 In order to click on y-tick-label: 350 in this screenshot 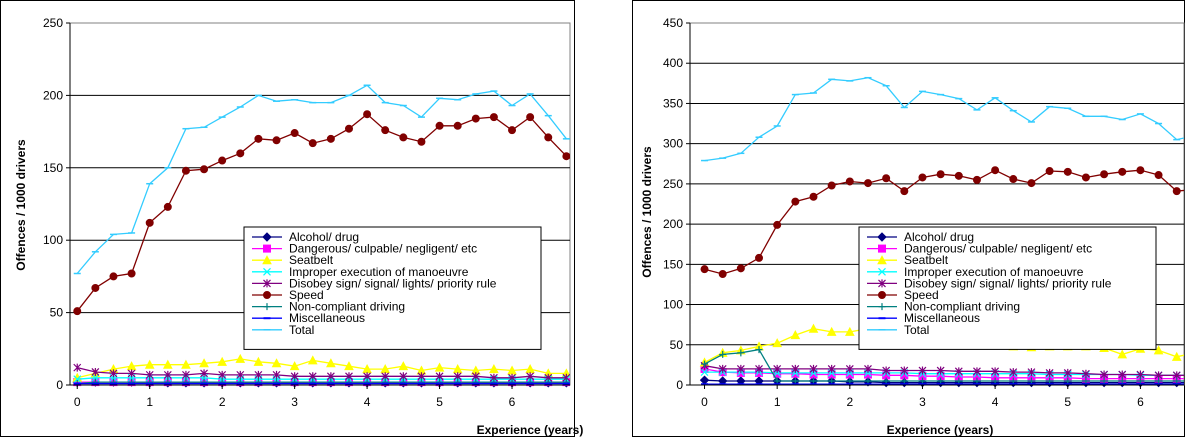, I will do `click(673, 103)`.